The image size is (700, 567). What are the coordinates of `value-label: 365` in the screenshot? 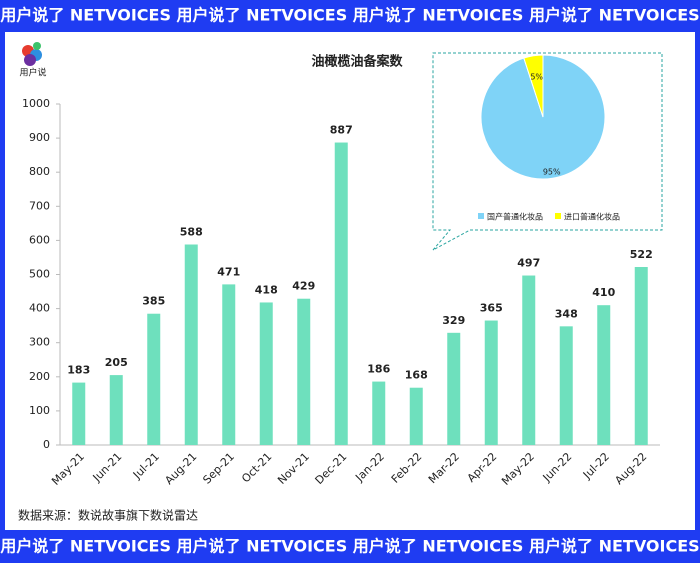 It's located at (491, 308).